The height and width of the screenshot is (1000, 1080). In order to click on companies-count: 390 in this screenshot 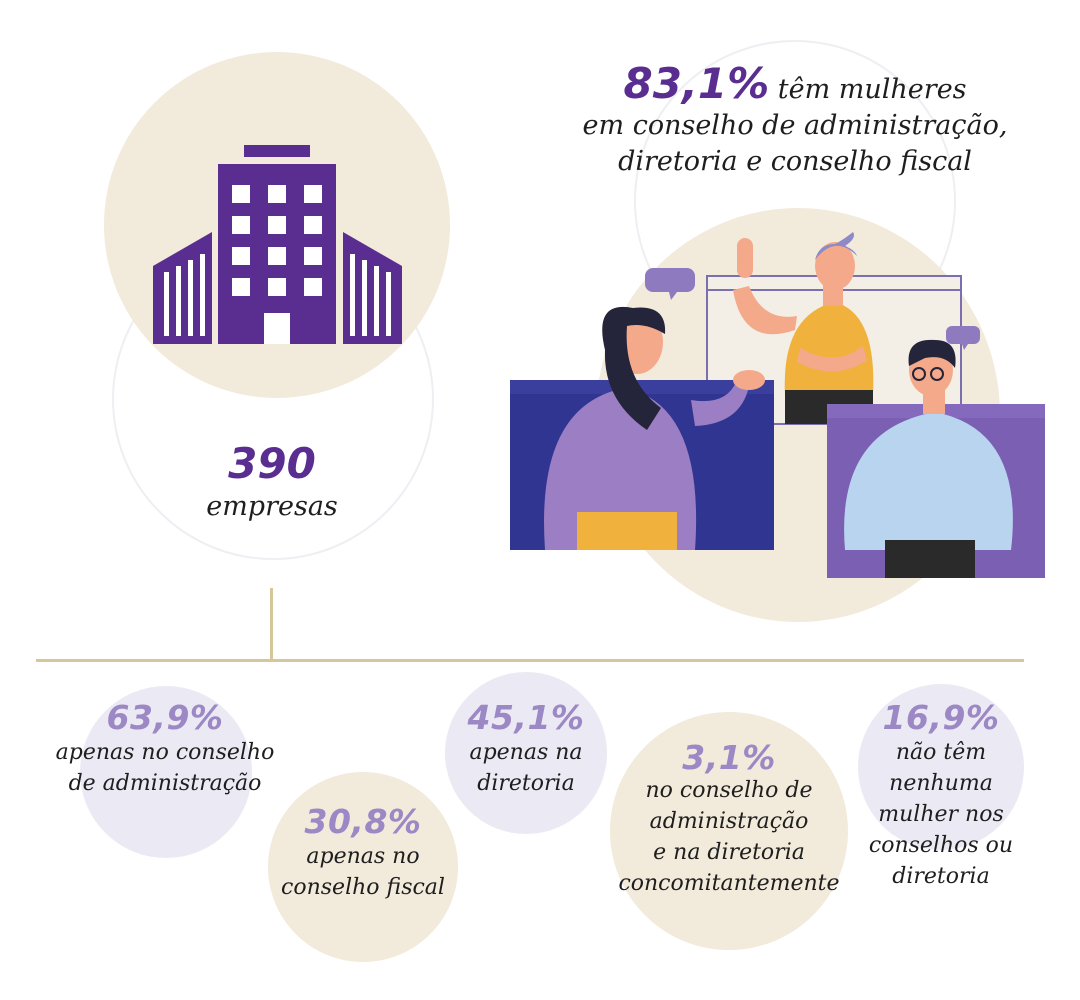, I will do `click(272, 463)`.